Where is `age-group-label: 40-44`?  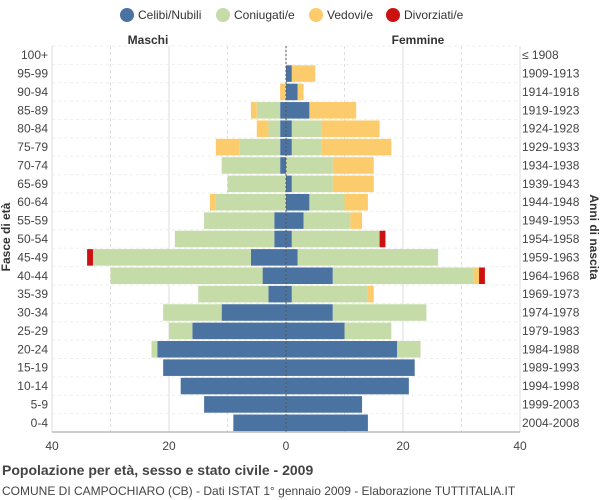 age-group-label: 40-44 is located at coordinates (32, 276).